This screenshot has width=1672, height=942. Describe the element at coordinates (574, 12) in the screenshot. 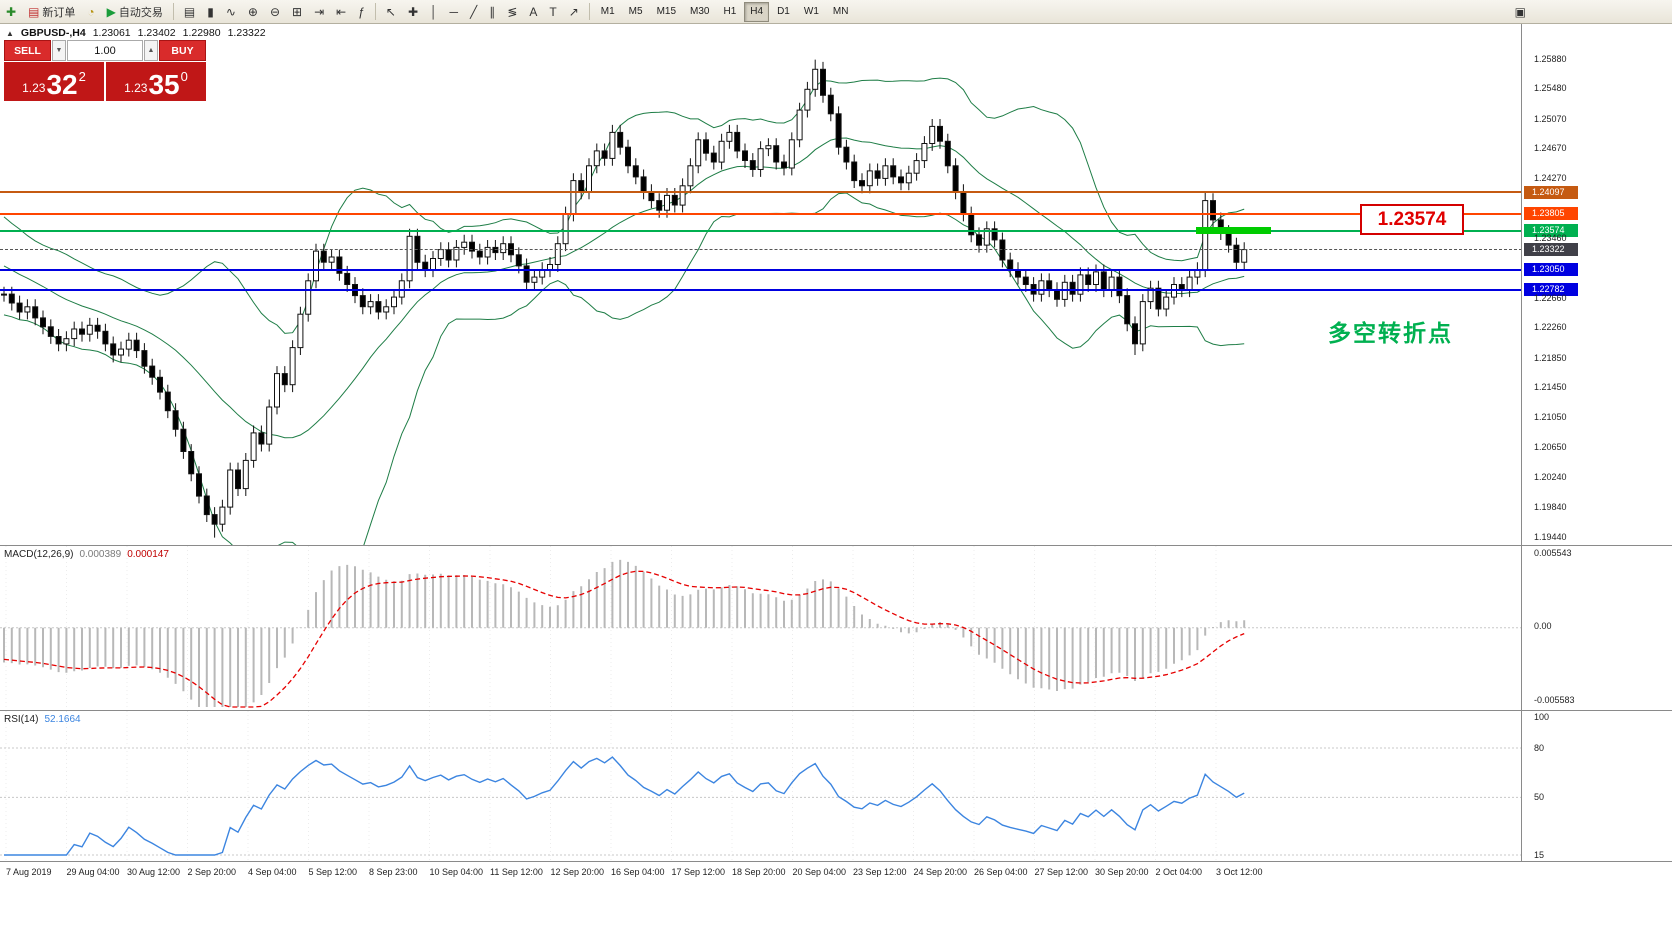

I see `arrow-tool-button: ↗` at that location.